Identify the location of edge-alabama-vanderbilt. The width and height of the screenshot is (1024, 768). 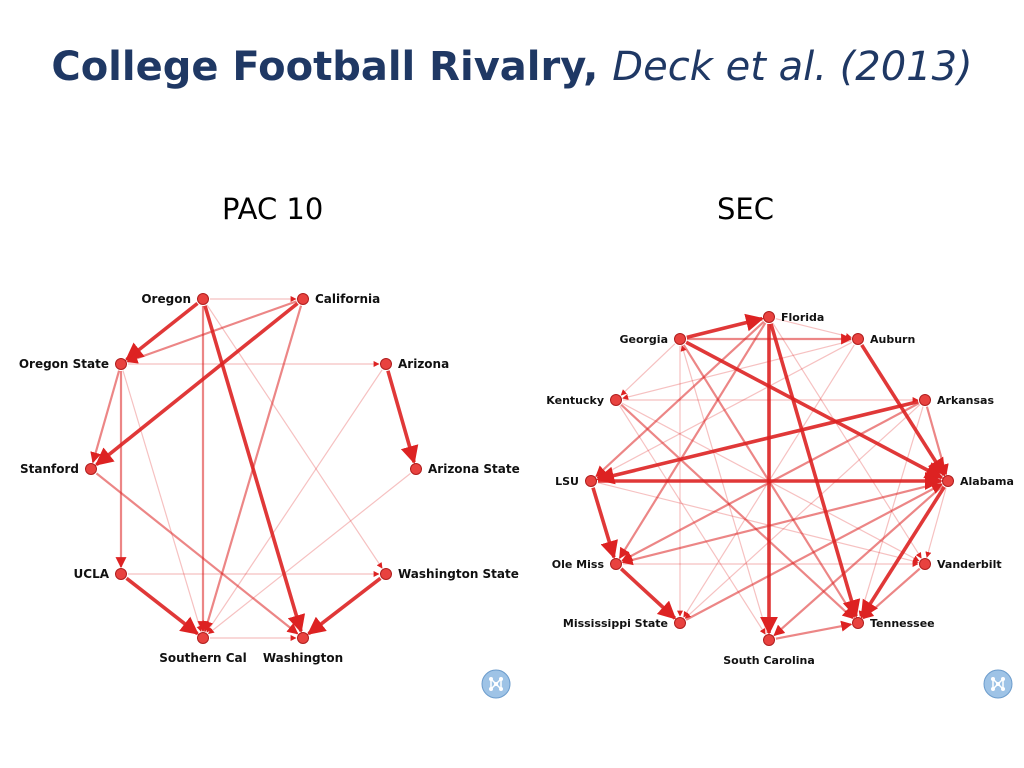
(936, 522).